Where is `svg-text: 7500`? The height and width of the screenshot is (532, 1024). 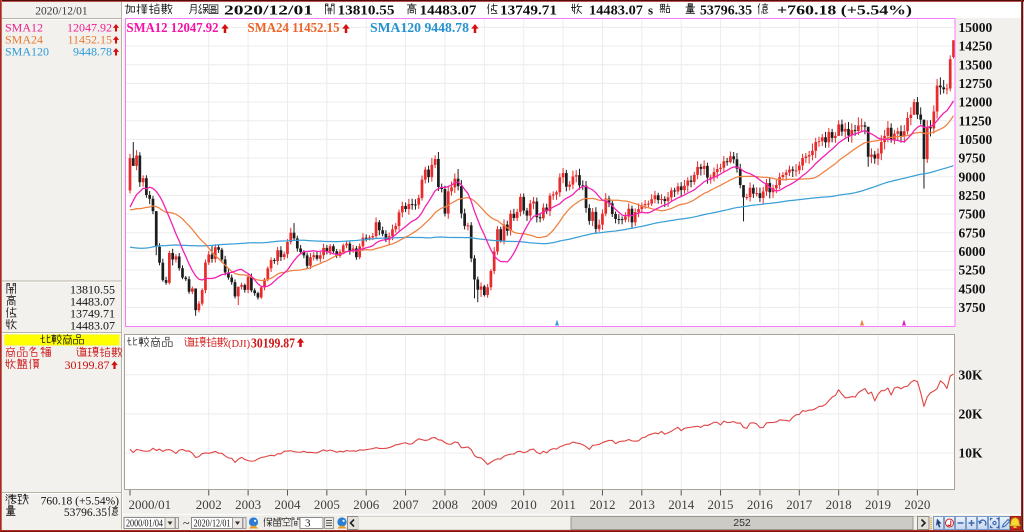
svg-text: 7500 is located at coordinates (972, 214).